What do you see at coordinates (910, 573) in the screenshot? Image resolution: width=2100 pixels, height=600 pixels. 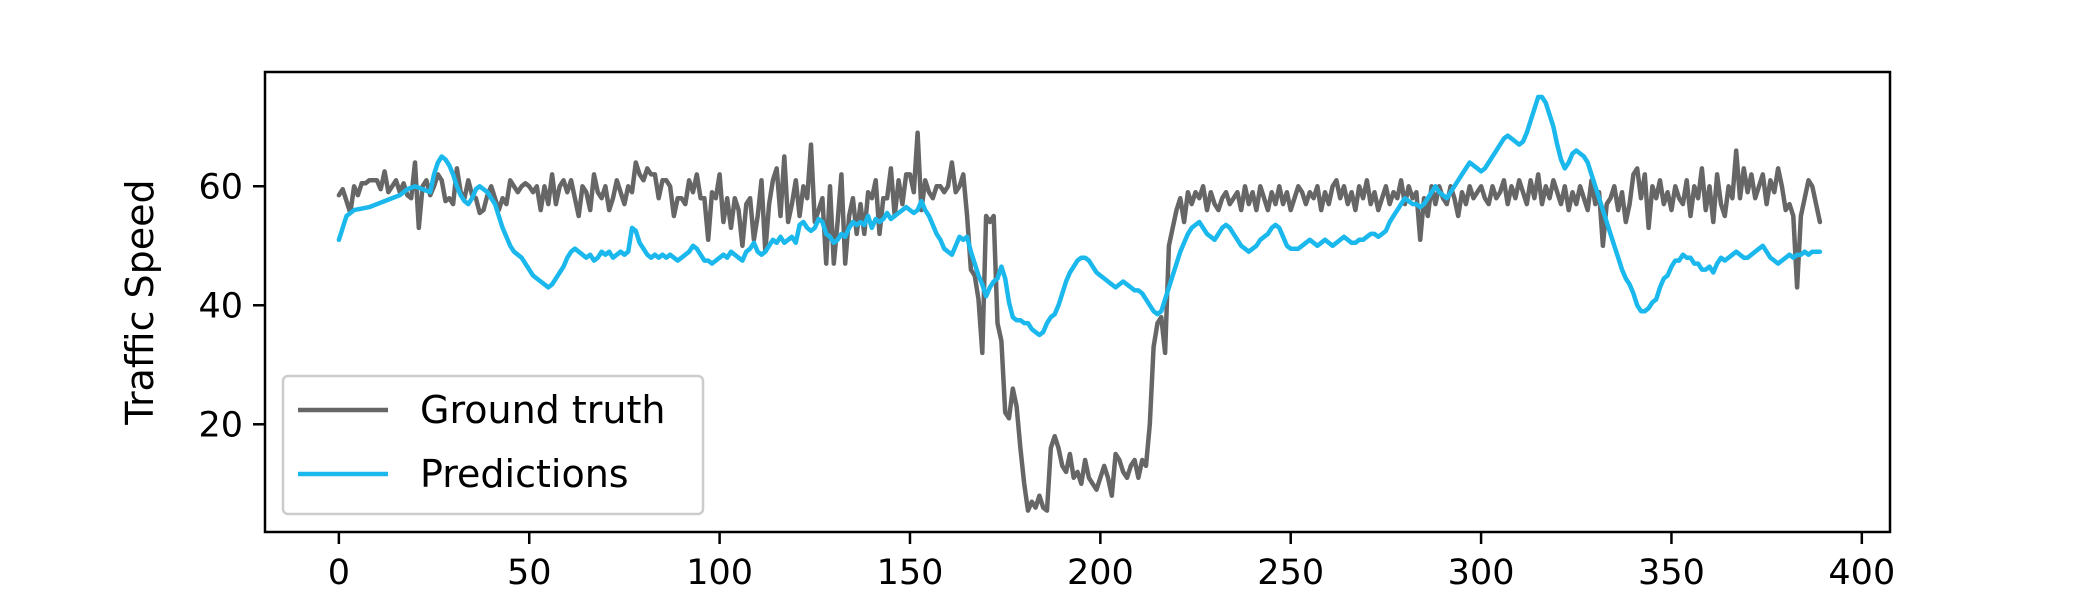 I see `x-tick-label: 150` at bounding box center [910, 573].